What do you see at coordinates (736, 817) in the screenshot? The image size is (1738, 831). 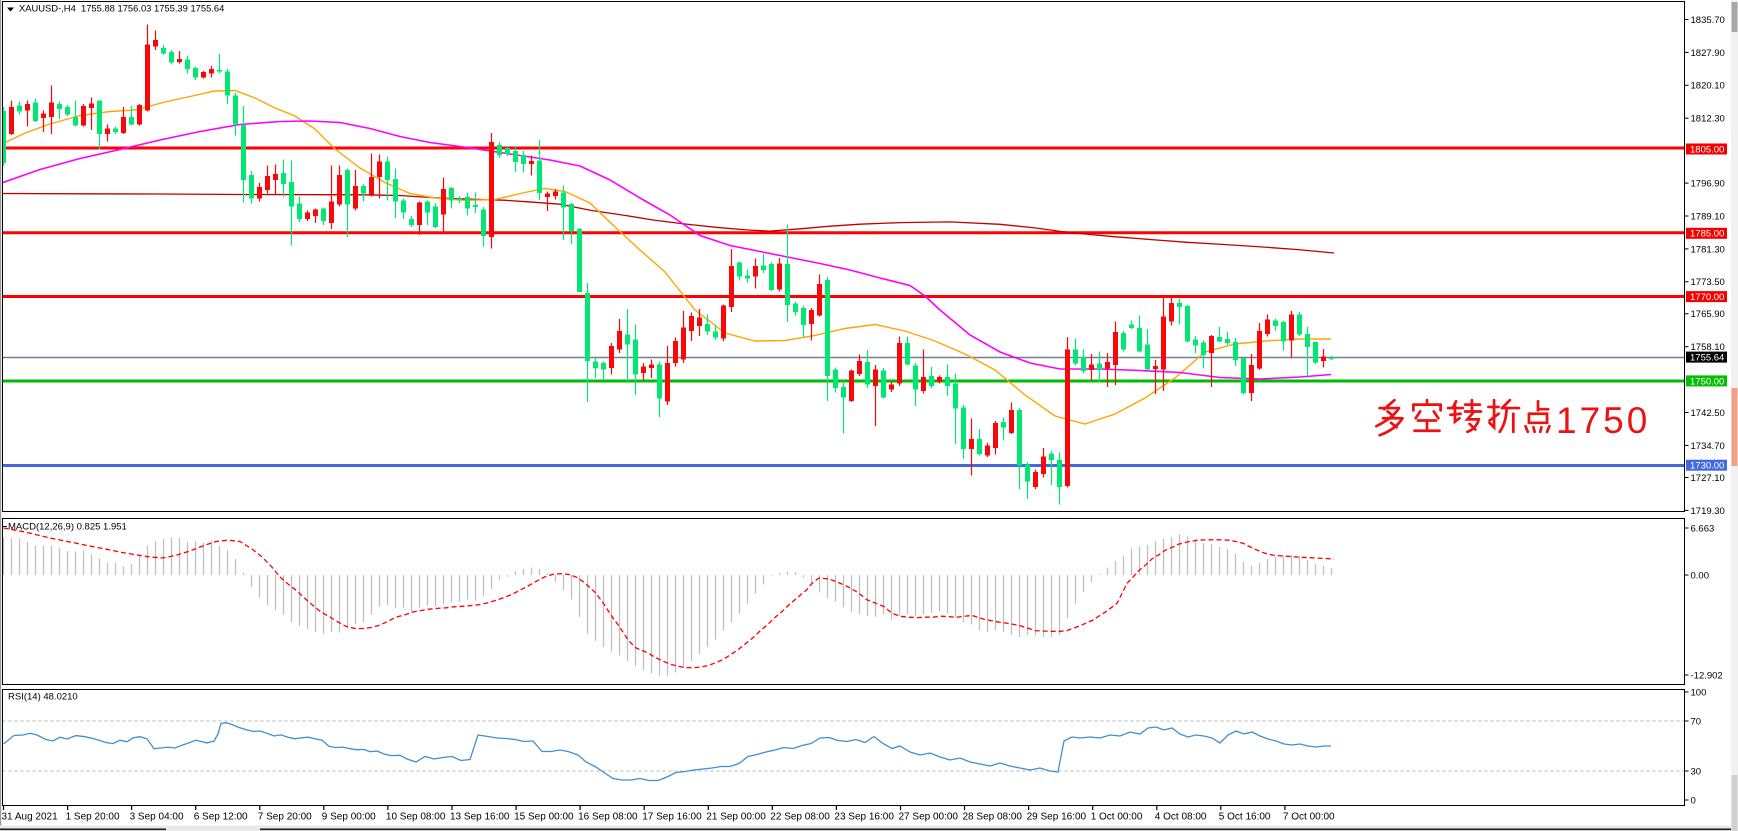 I see `svg-text: 21 Sep 00:00` at bounding box center [736, 817].